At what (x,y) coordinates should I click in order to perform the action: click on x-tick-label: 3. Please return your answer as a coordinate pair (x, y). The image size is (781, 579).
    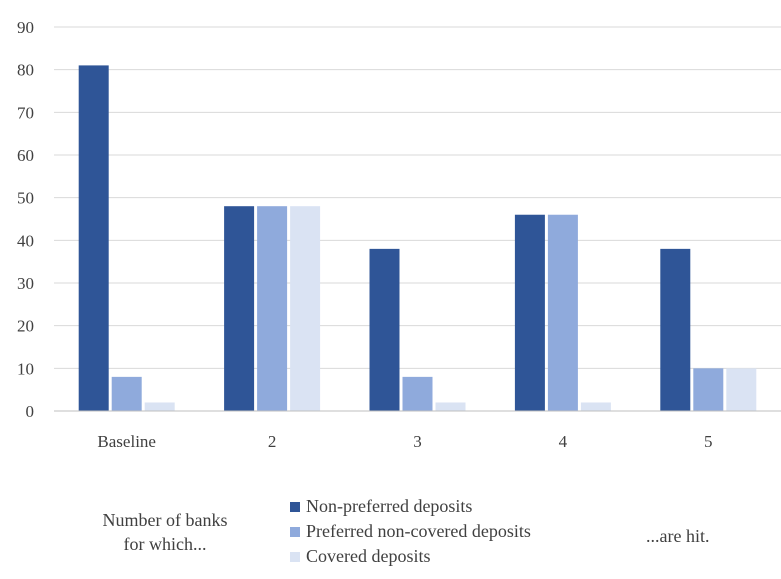
    Looking at the image, I should click on (417, 441).